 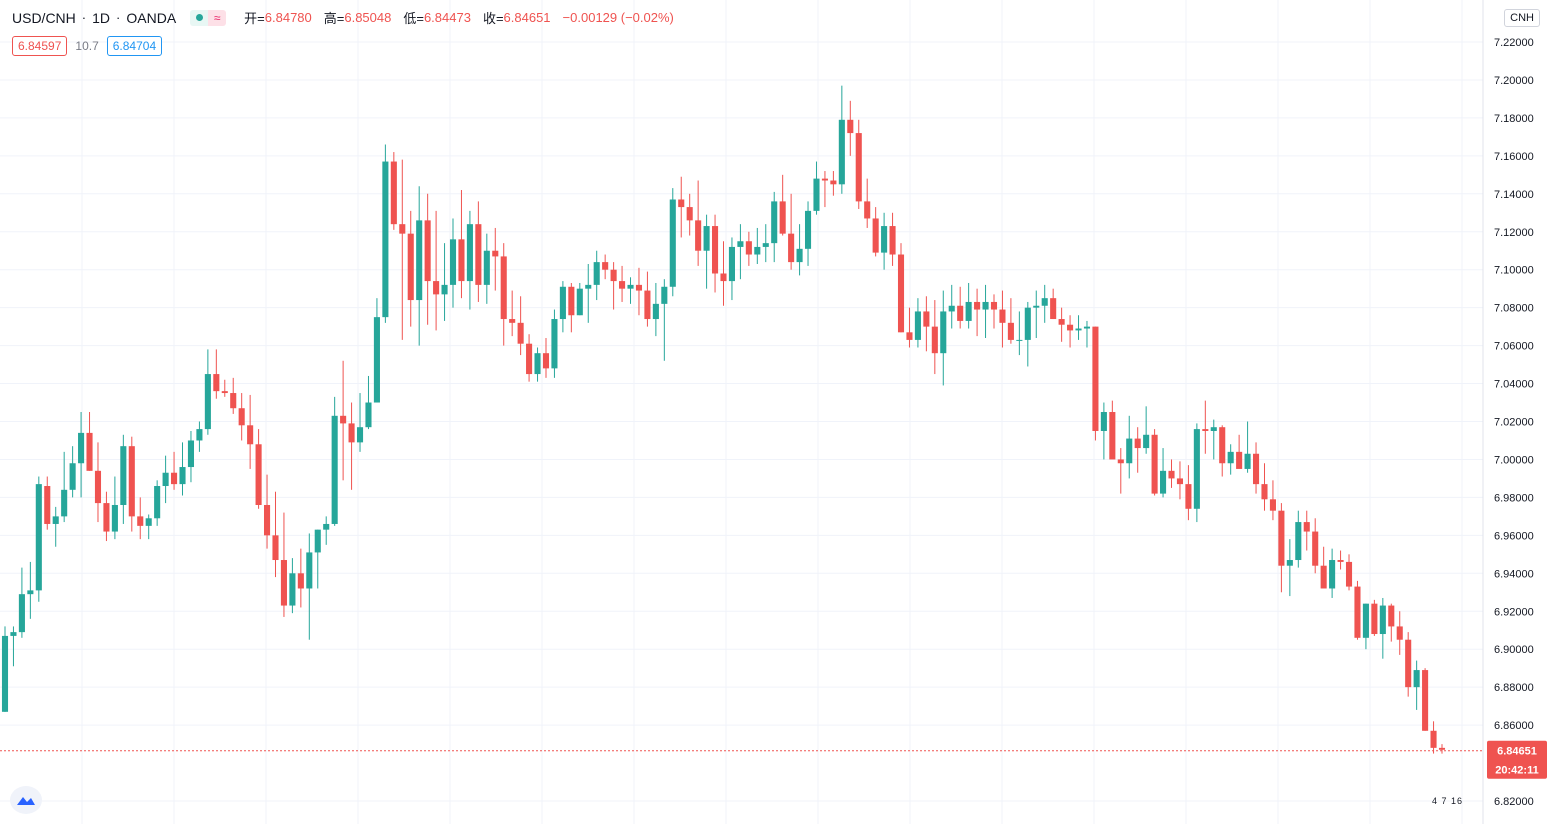 I want to click on y-tick-label: 7.22000, so click(x=1514, y=43).